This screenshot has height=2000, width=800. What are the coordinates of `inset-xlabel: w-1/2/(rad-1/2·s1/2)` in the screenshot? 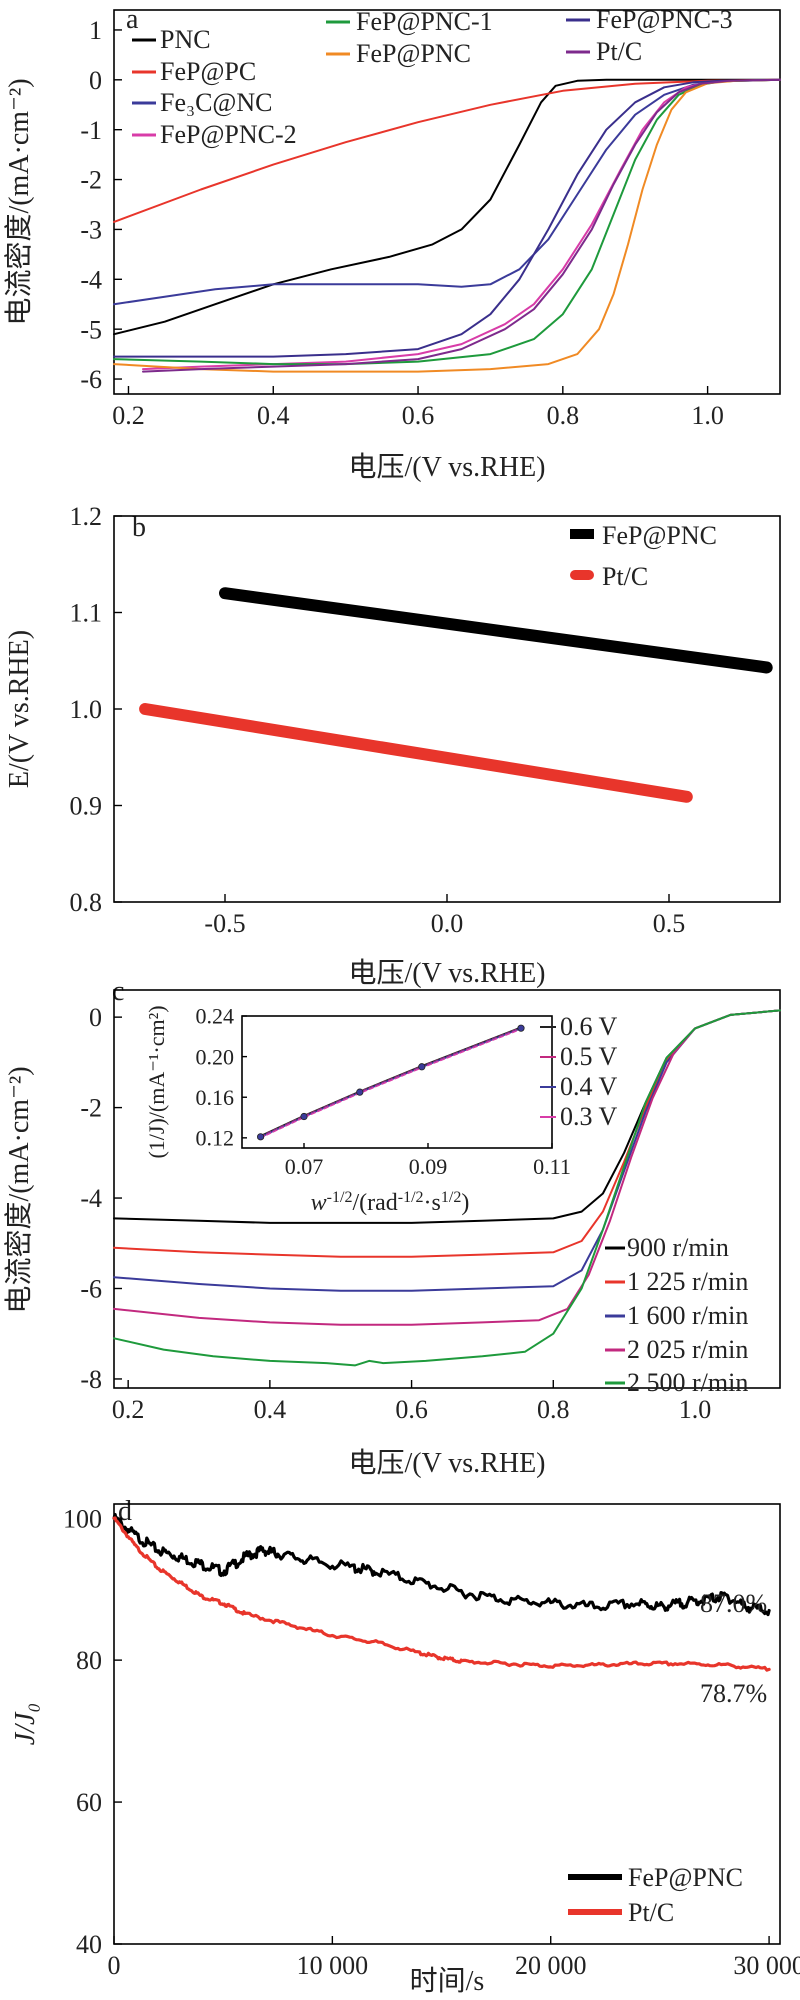 It's located at (390, 1202).